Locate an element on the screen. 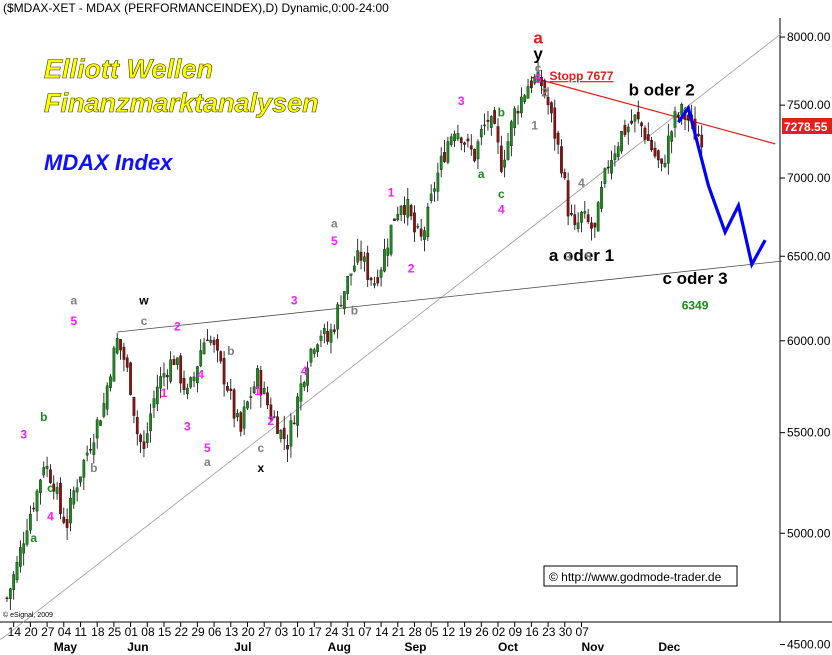  wave-label: x is located at coordinates (260, 468).